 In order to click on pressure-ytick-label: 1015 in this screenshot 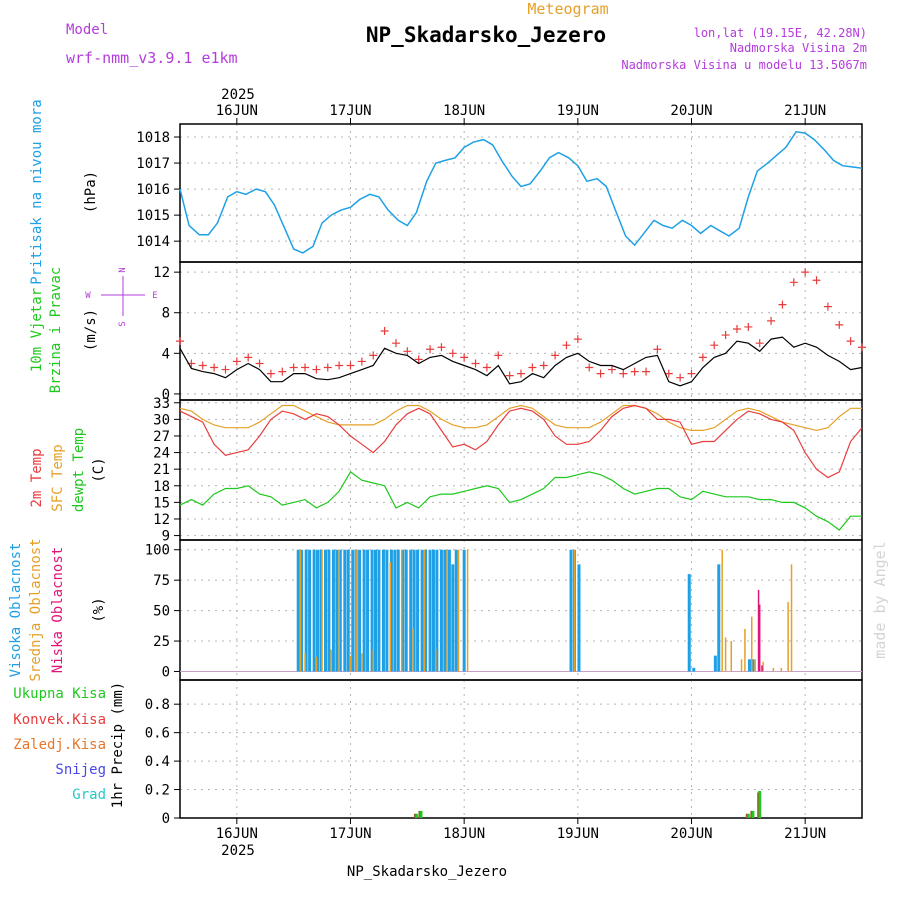, I will do `click(153, 216)`.